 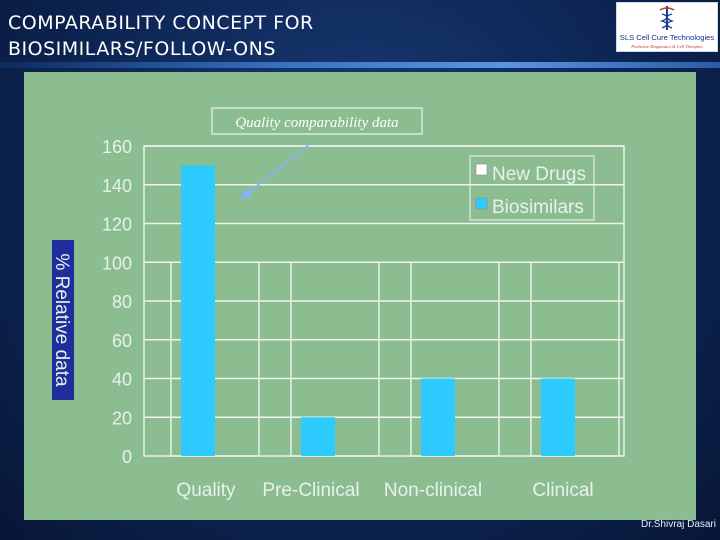 I want to click on caduceus-icon, so click(x=667, y=18).